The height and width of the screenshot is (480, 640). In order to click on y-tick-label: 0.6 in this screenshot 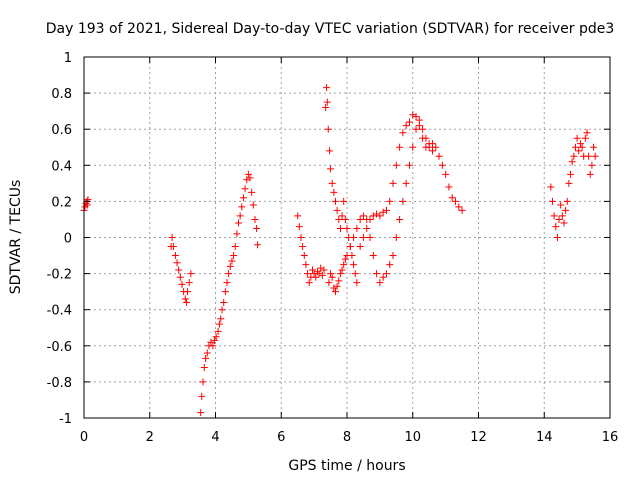, I will do `click(61, 130)`.